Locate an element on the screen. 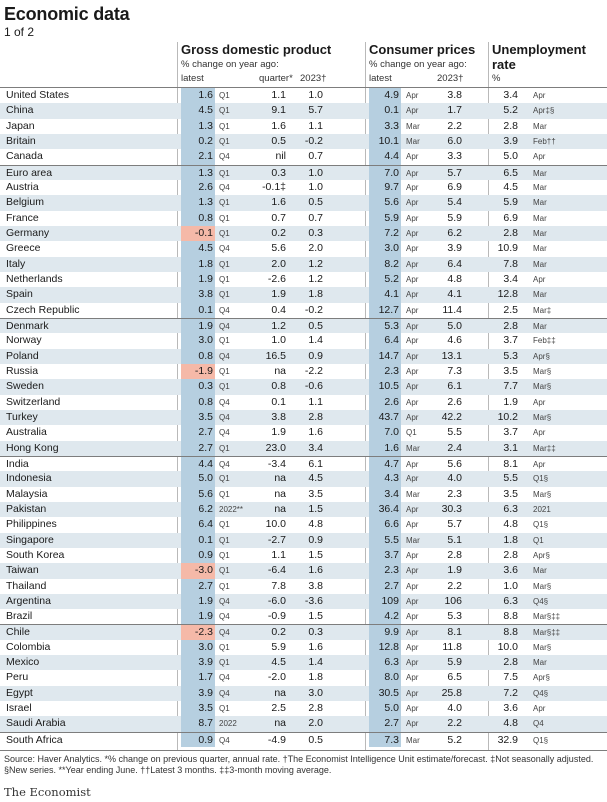  gdp-latest: 0.3 is located at coordinates (198, 387).